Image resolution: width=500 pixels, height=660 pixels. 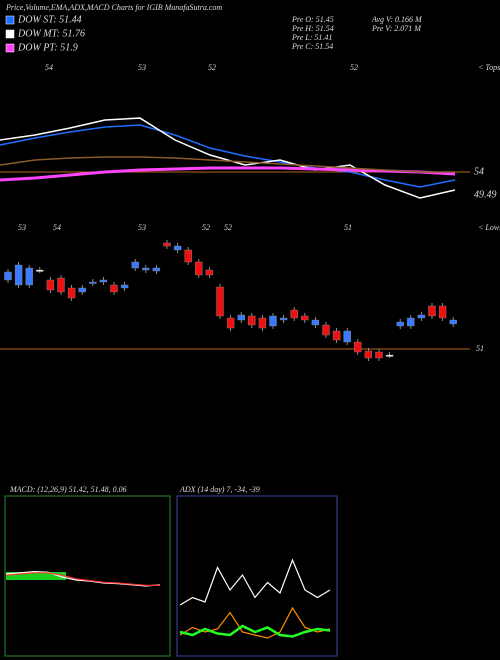 I want to click on low-label: 51, so click(x=348, y=227).